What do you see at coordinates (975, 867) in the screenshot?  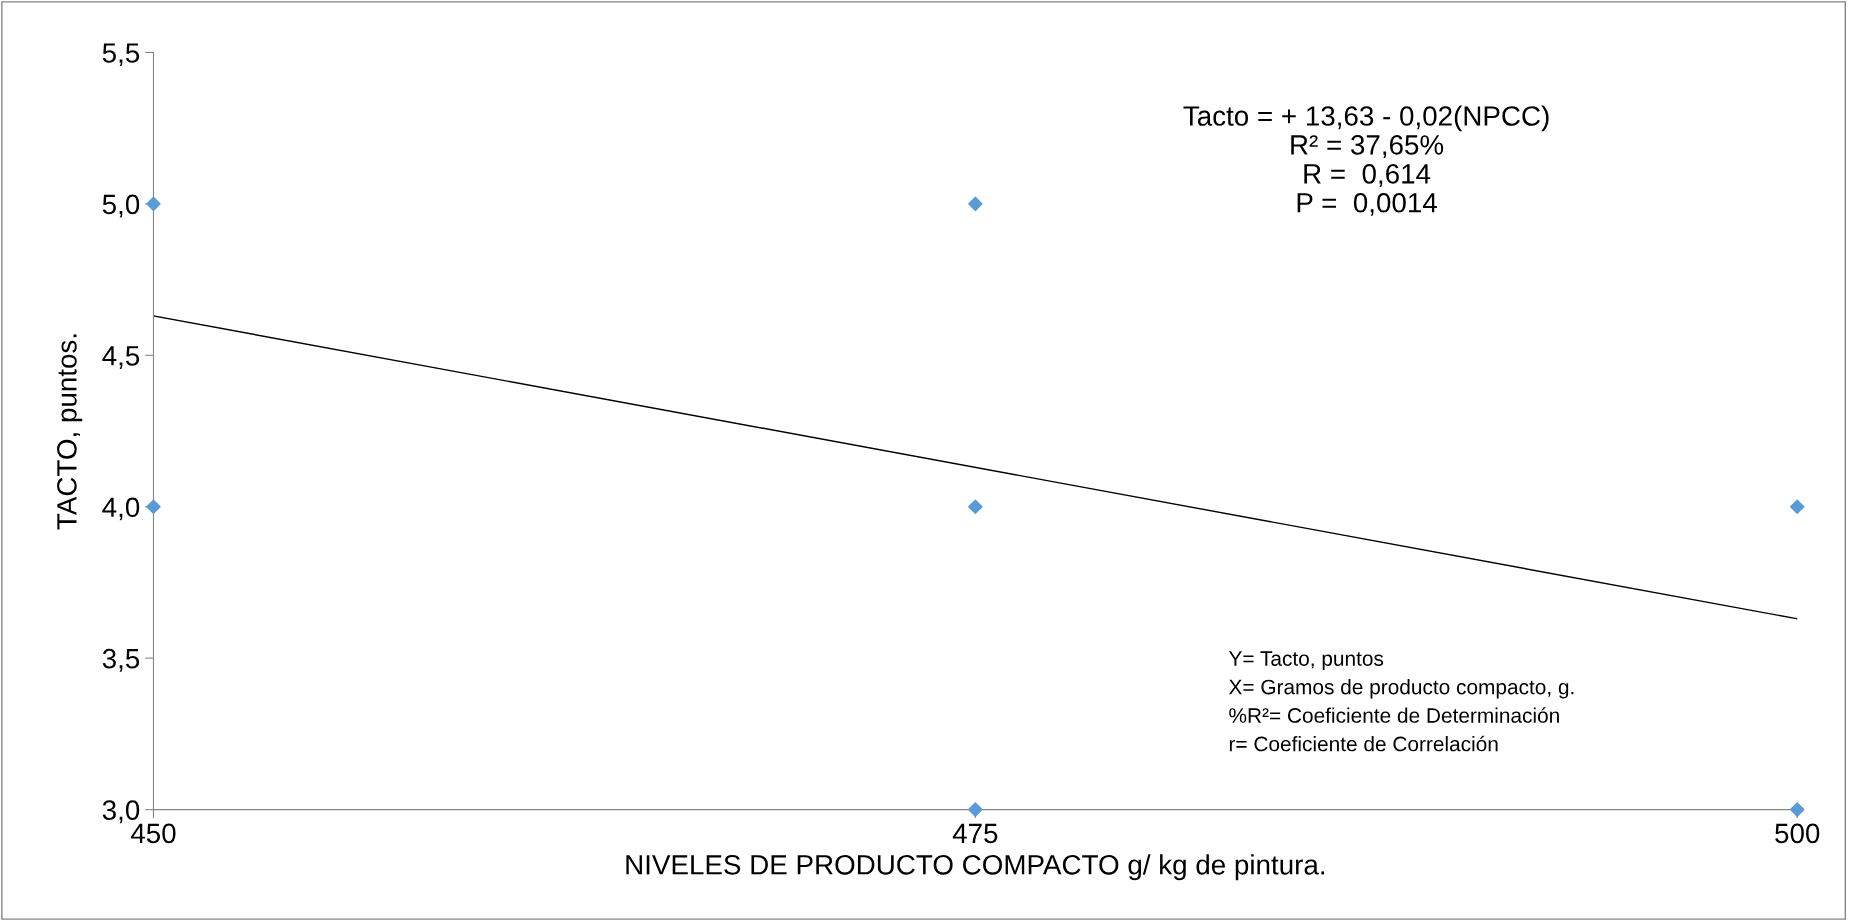 I see `x-axis-title: NIVELES DE PRODUCTO COMPACTO g/ kg de pintura.` at bounding box center [975, 867].